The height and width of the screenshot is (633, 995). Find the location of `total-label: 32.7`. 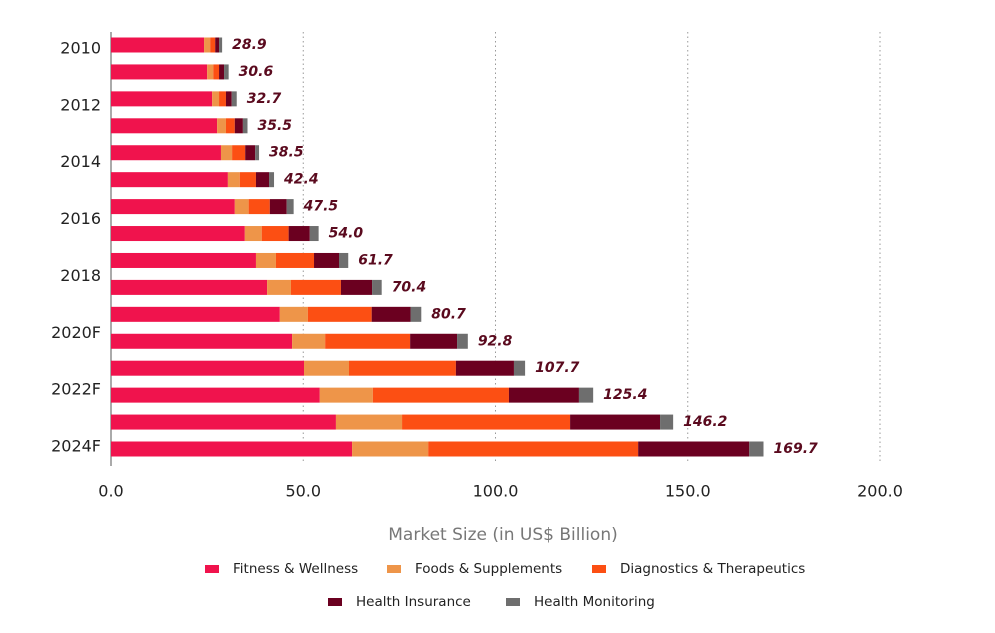

total-label: 32.7 is located at coordinates (264, 99).